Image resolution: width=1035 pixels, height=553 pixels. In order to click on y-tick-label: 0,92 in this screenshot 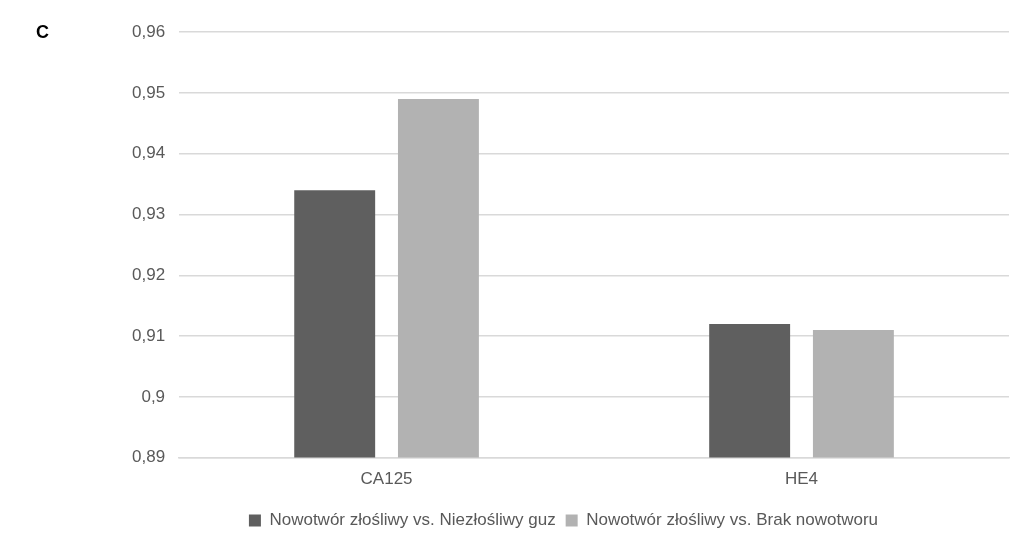, I will do `click(148, 274)`.